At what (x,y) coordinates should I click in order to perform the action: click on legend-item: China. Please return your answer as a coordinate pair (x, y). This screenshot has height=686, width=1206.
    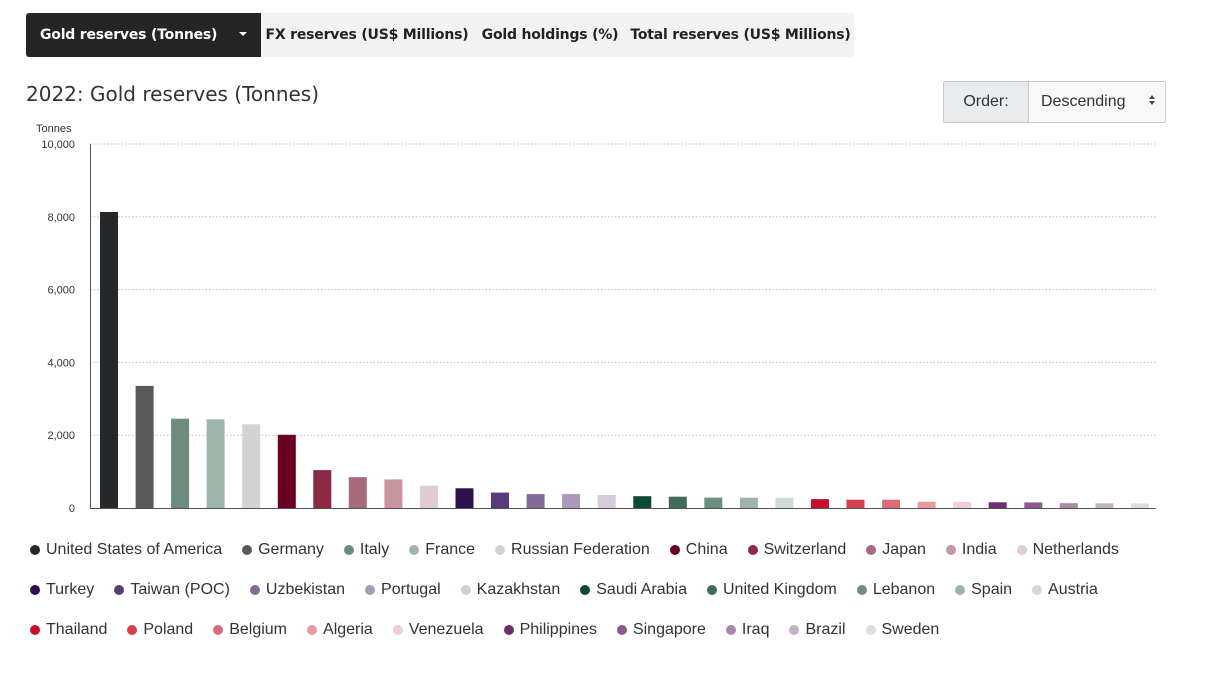
    Looking at the image, I should click on (698, 550).